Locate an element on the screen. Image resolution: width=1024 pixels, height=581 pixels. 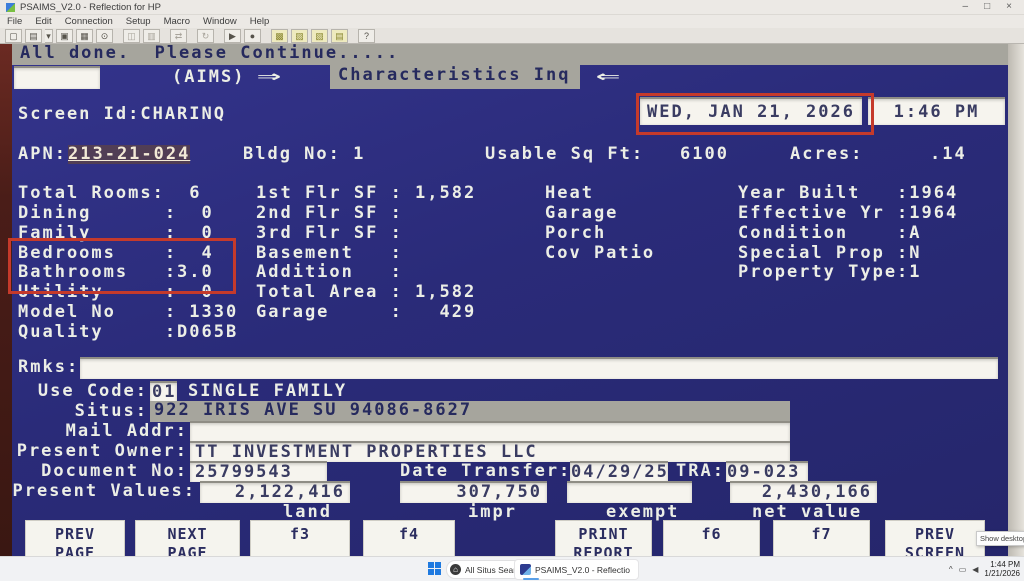
start-button is located at coordinates (434, 568).